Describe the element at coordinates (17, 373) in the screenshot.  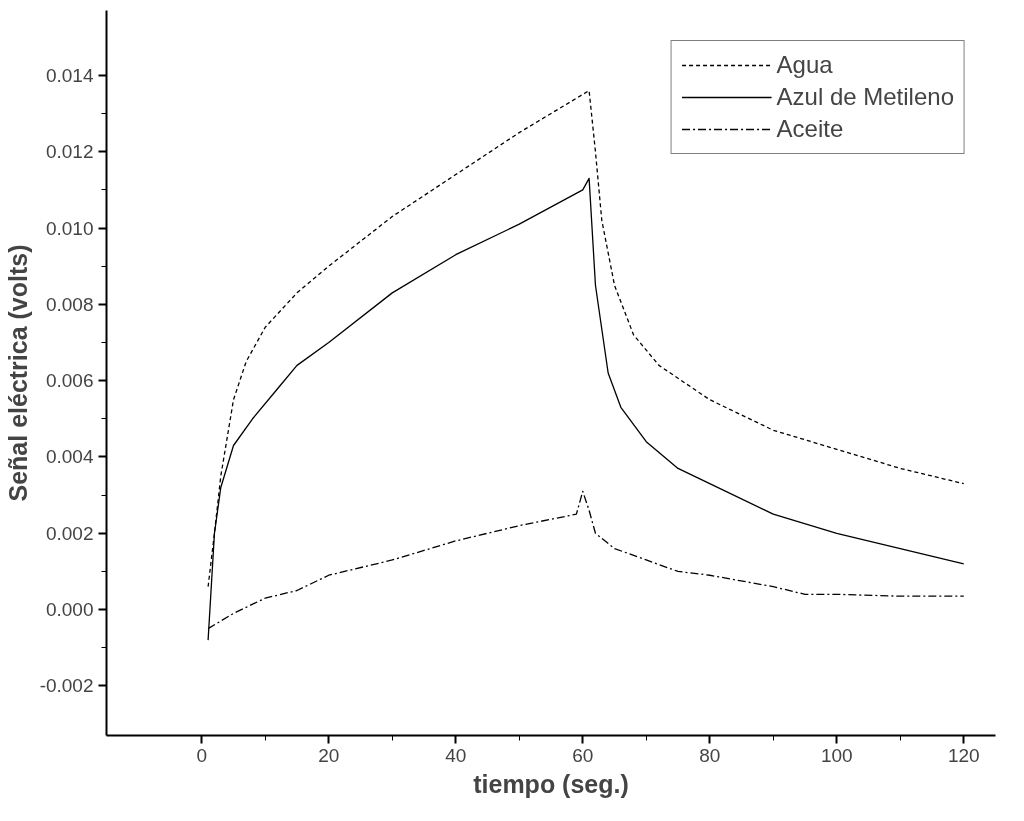
I see `y-axis-title: Señal eléctrica (volts)` at that location.